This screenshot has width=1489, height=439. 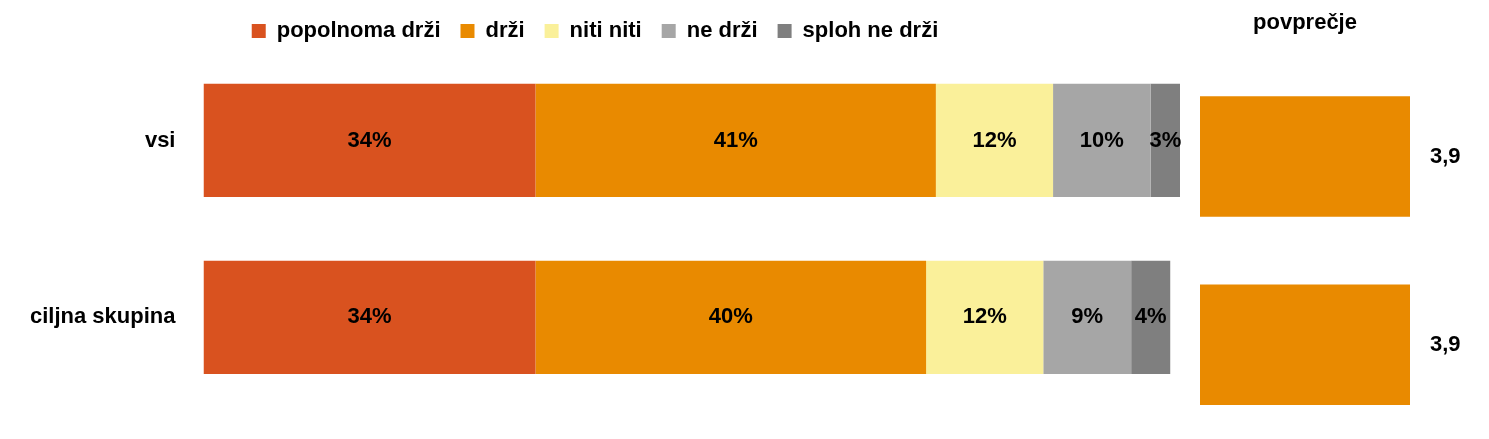 I want to click on legend-label: niti niti, so click(x=605, y=30).